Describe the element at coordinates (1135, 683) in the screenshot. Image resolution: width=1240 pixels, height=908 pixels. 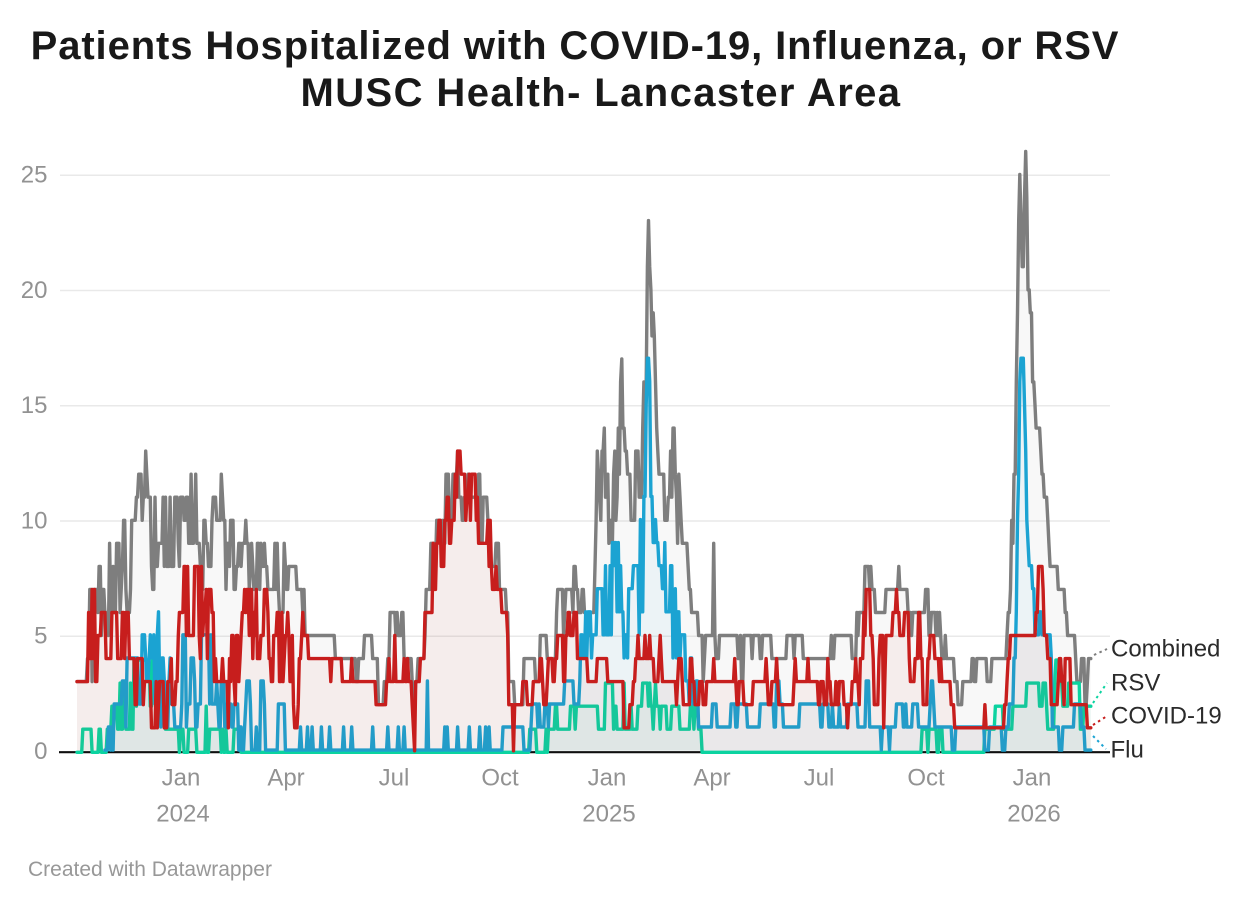
I see `svg-text: RSV` at that location.